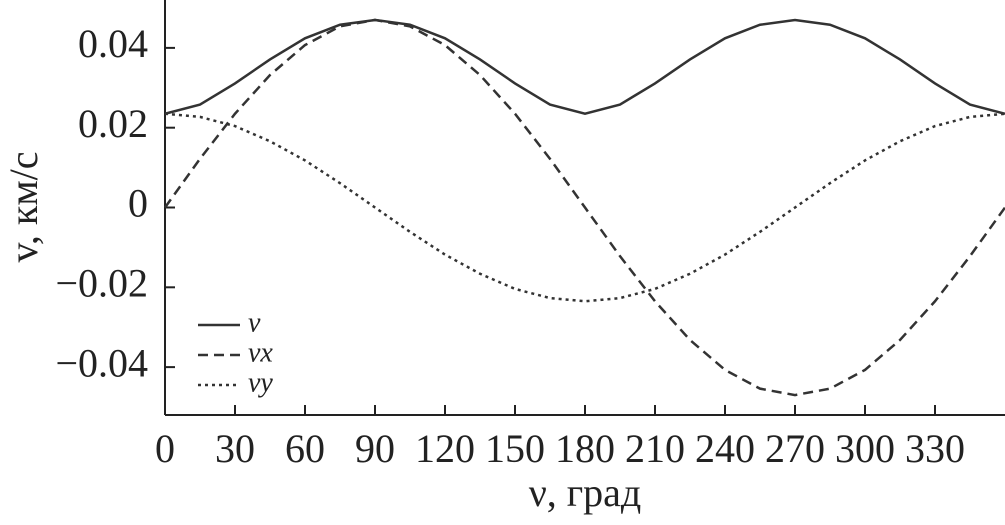 The image size is (1005, 525). I want to click on y-tick-label: 0.04, so click(113, 43).